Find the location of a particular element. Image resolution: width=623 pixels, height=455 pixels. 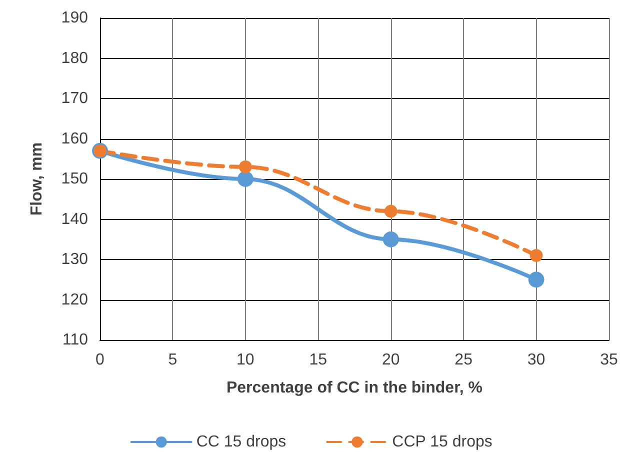

x-tick-label: 15 is located at coordinates (318, 360).